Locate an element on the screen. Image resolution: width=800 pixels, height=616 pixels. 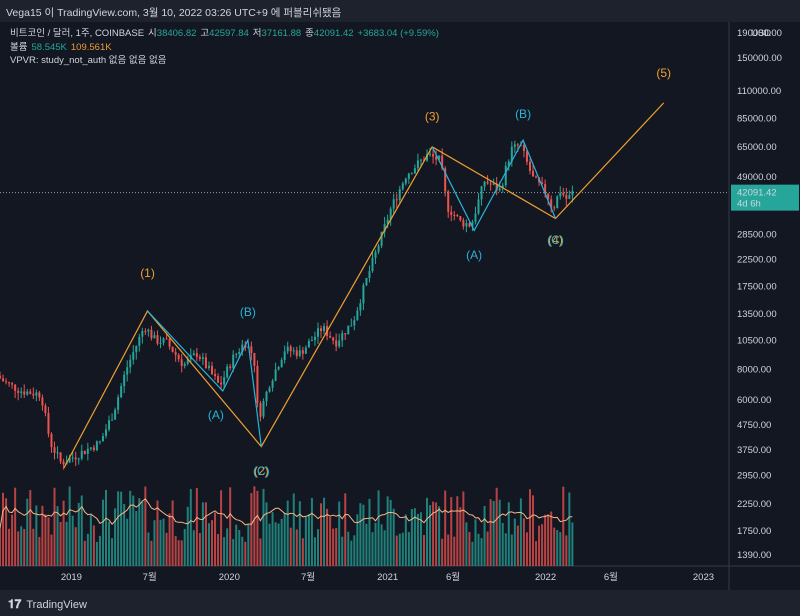
volume-value-2: 109.561K is located at coordinates (91, 47).